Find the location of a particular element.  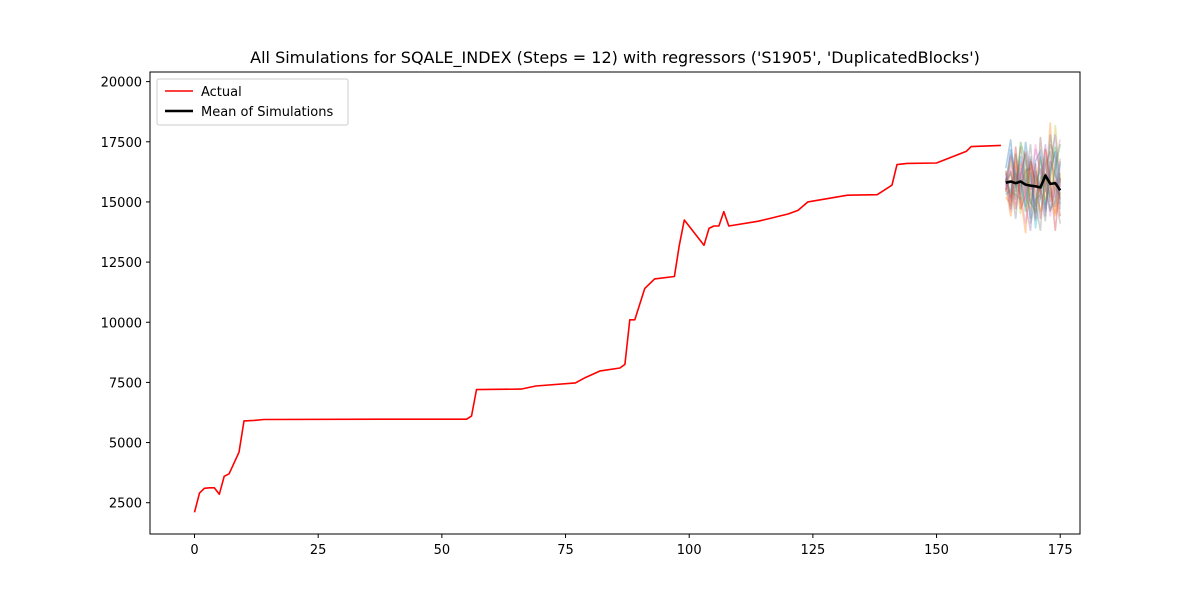

y-tick-label: 5000 is located at coordinates (125, 444).